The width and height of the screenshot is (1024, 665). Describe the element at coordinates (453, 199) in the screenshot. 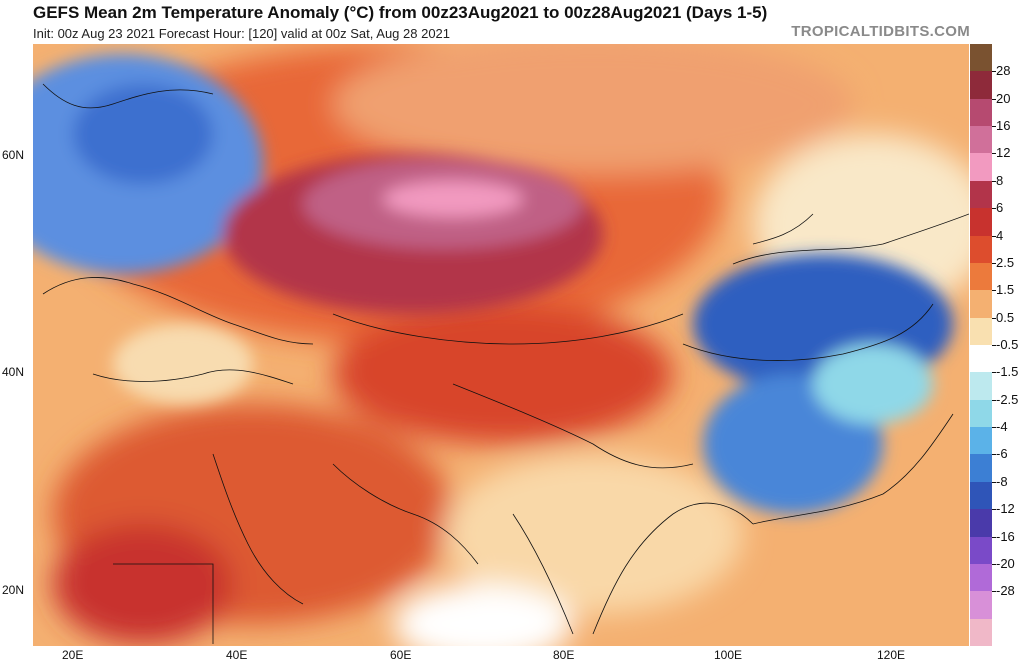

I see `siberia-peak-field` at that location.